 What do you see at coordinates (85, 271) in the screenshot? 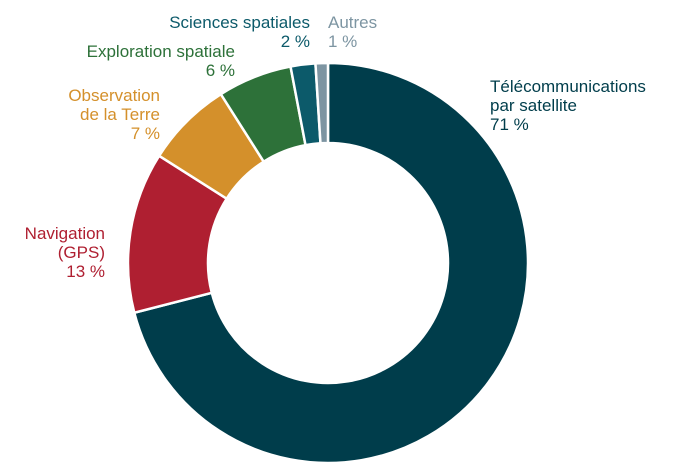
I see `value-label: 13 %` at bounding box center [85, 271].